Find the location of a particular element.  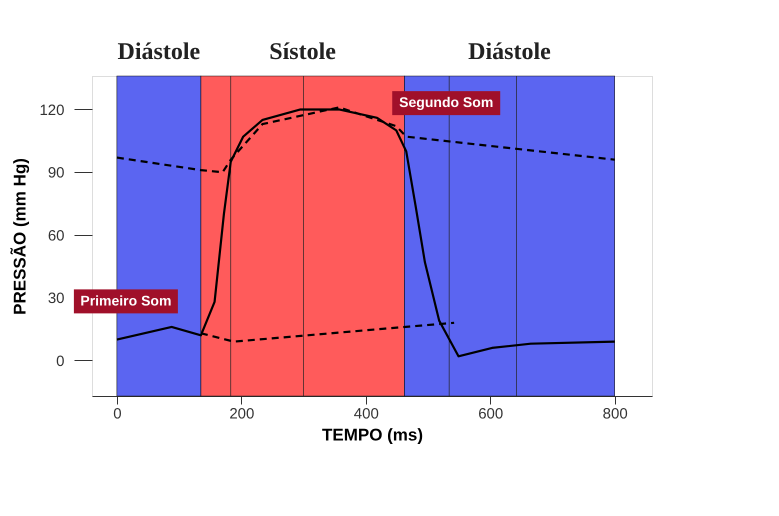

y-tick-label: 0 is located at coordinates (60, 361).